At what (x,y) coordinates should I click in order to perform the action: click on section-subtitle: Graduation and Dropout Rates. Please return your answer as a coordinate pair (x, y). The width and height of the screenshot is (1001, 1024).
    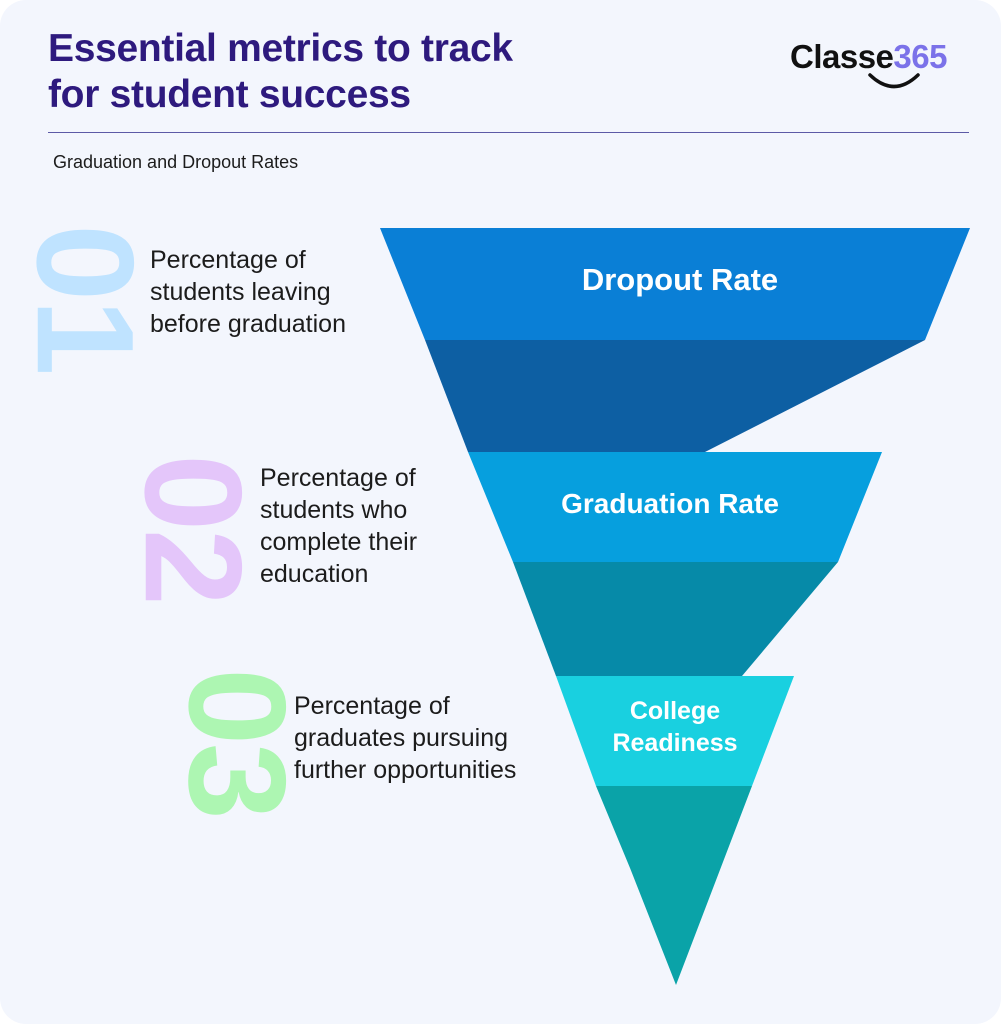
    Looking at the image, I should click on (176, 162).